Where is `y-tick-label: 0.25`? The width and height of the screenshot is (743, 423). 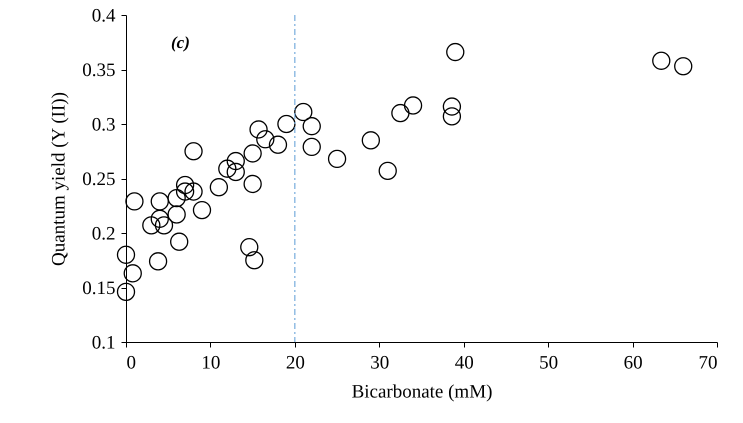 y-tick-label: 0.25 is located at coordinates (99, 179).